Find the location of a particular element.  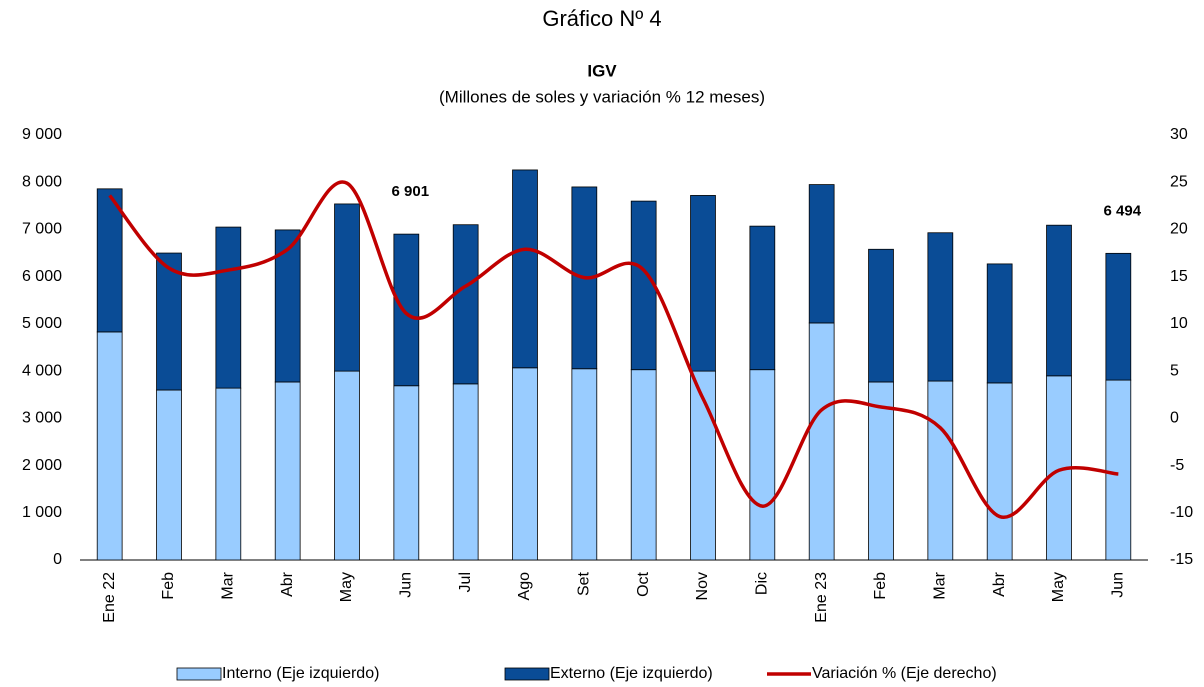

y2-tick-label: 10 is located at coordinates (1179, 323).